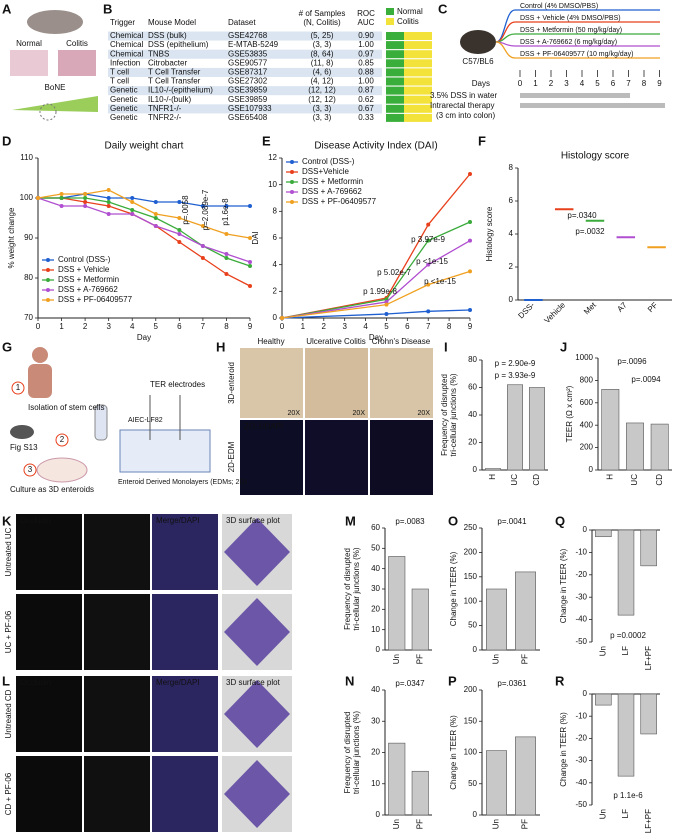 The width and height of the screenshot is (678, 840). I want to click on x-tick-label: 2, so click(85, 326).